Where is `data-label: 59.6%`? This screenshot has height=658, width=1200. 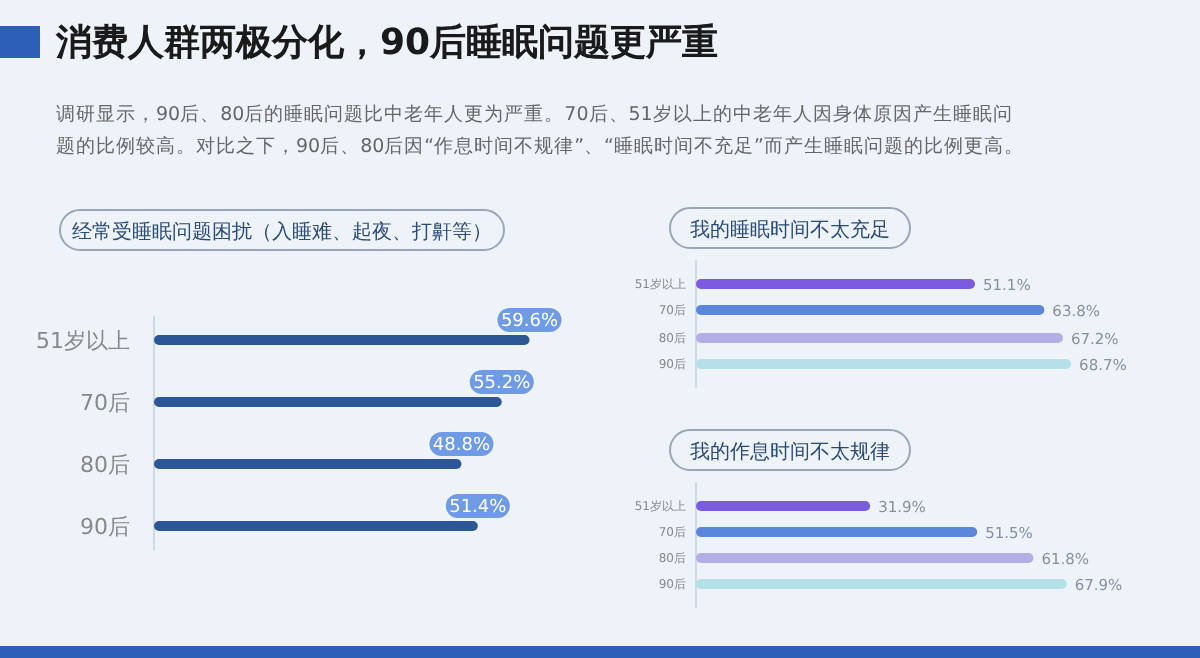
data-label: 59.6% is located at coordinates (529, 322).